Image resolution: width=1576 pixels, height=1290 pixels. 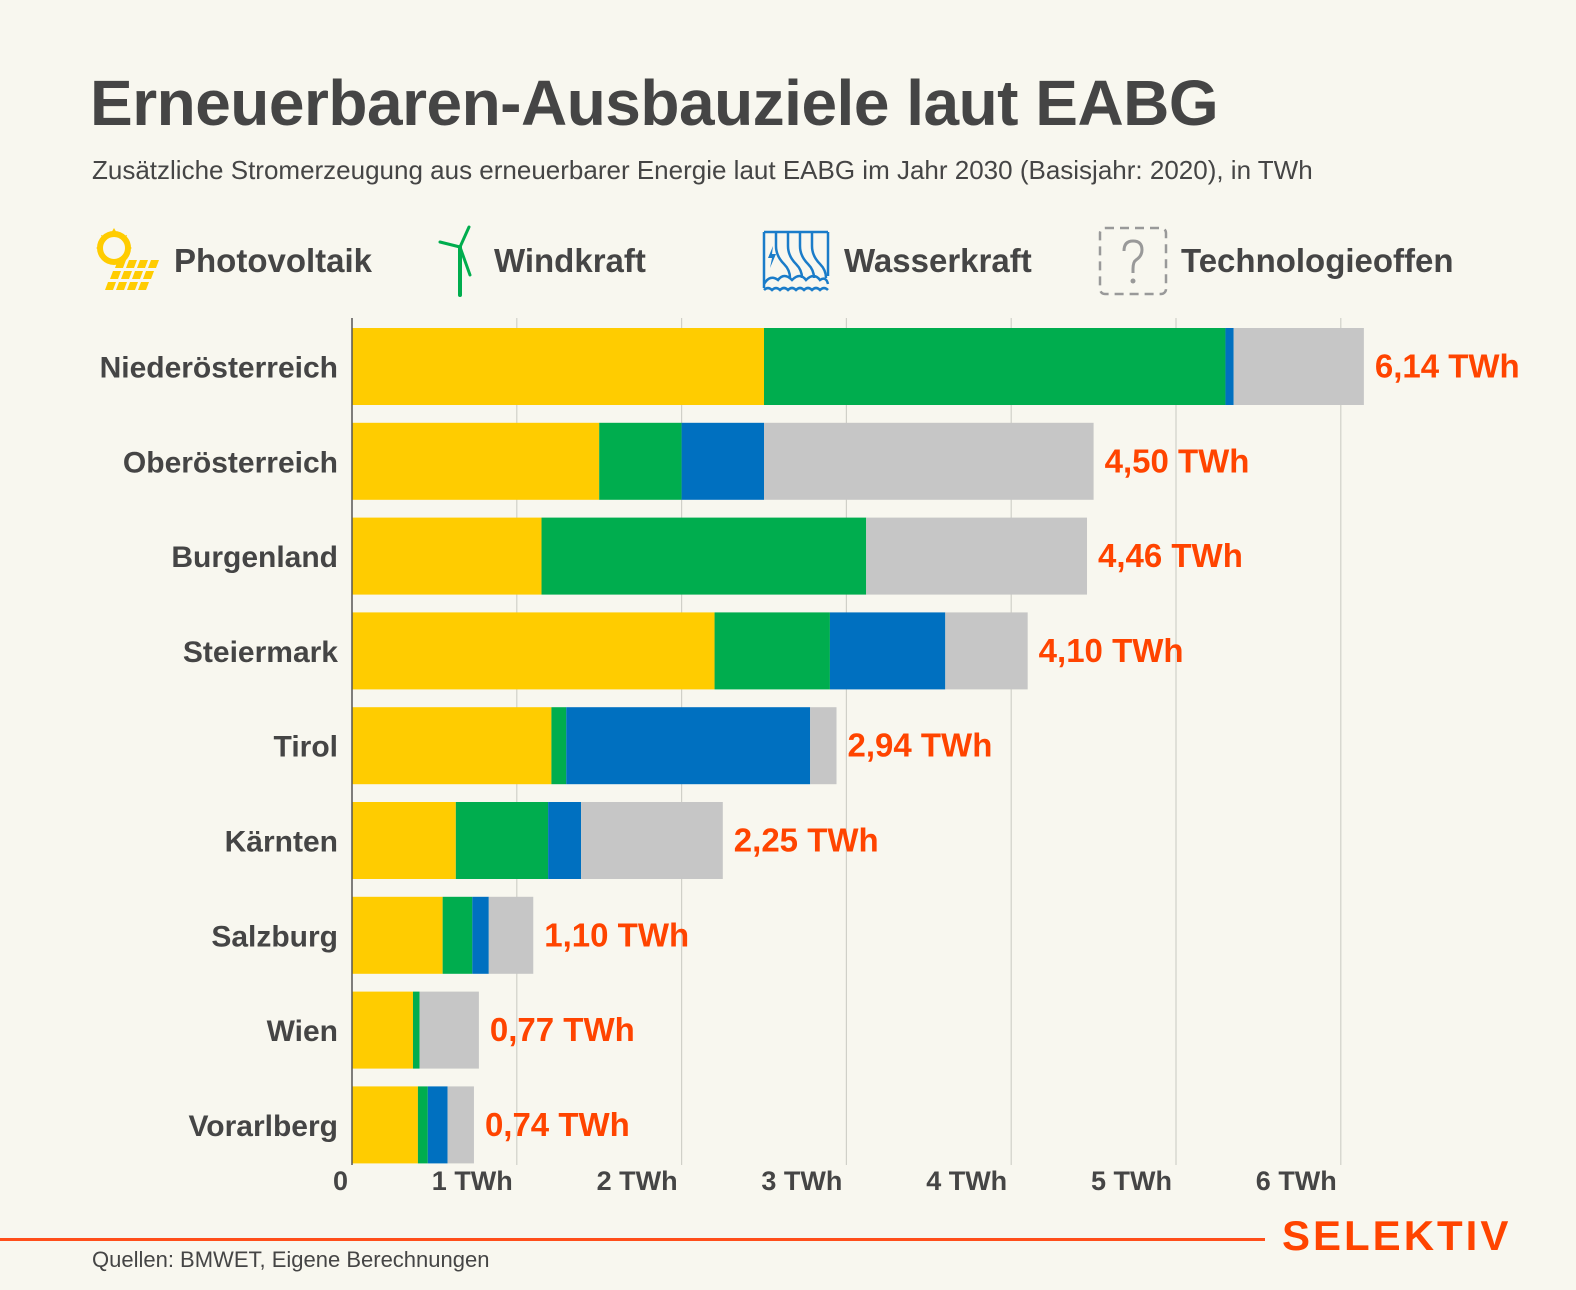 I want to click on x-tick-label: 0, so click(x=340, y=1181).